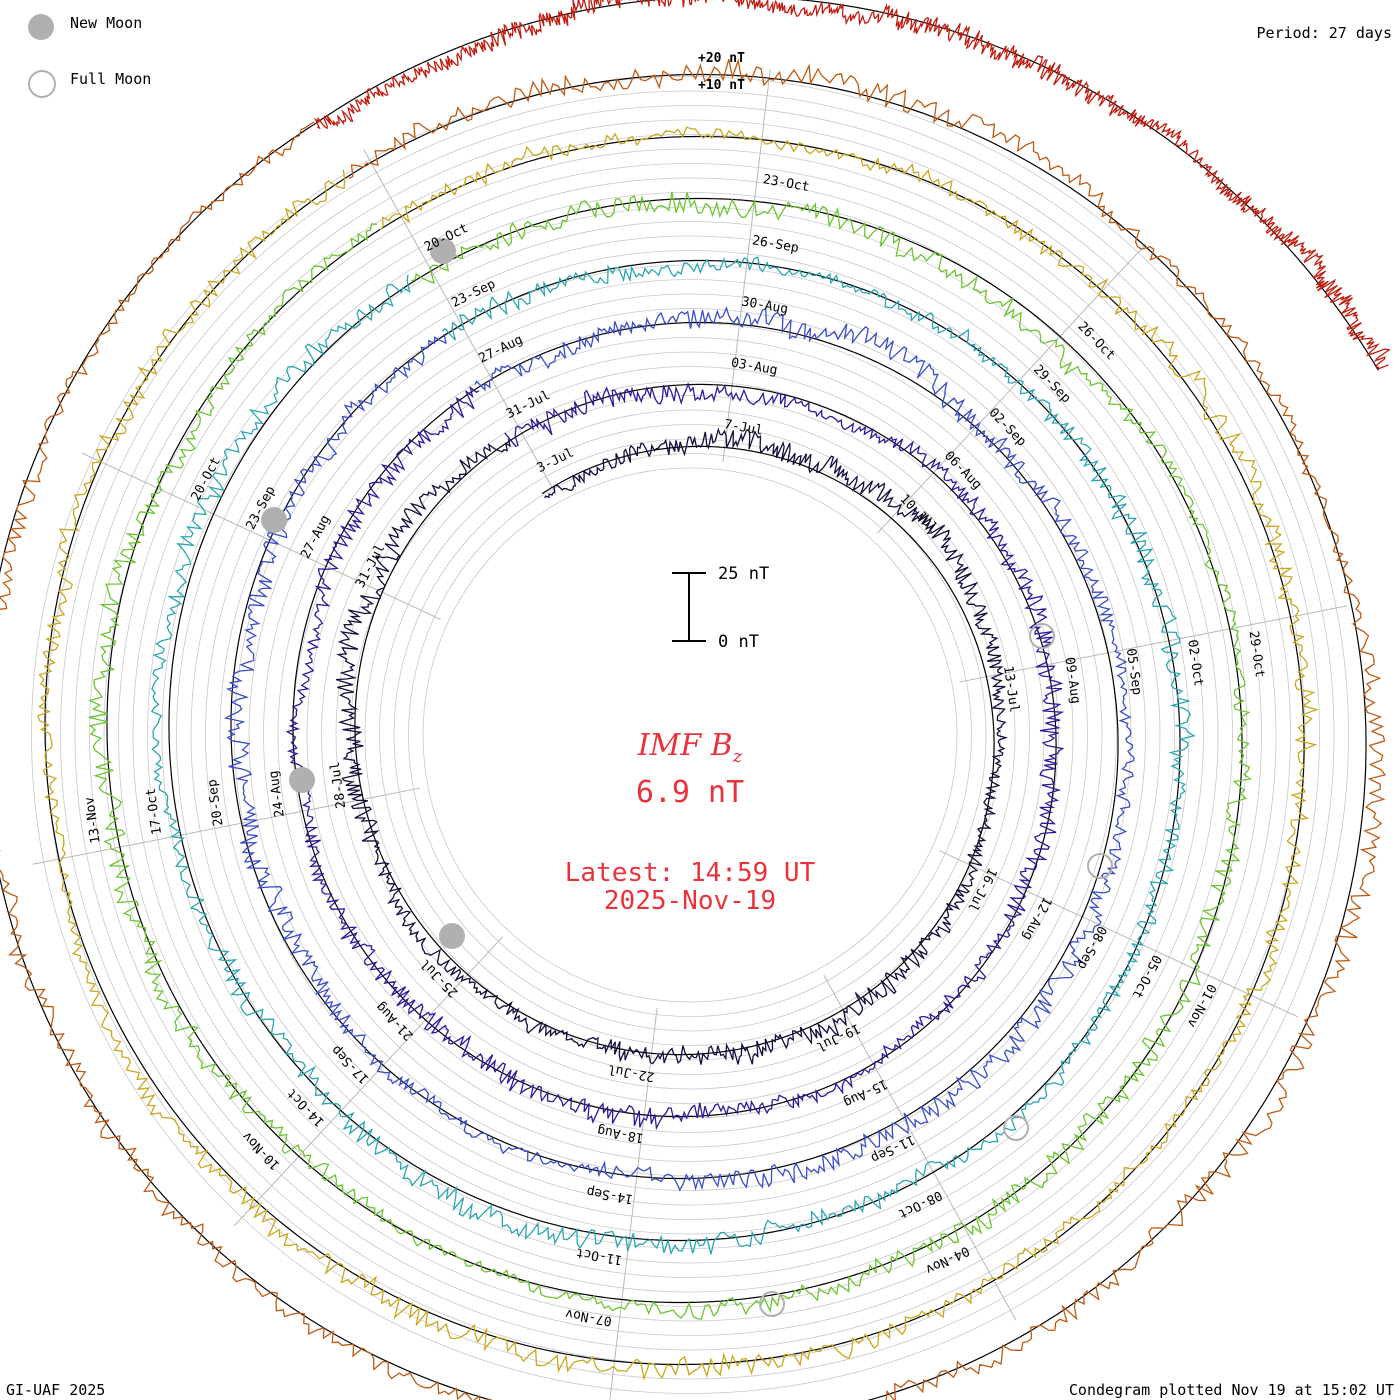 The height and width of the screenshot is (1400, 1400). Describe the element at coordinates (620, 1133) in the screenshot. I see `date-tick-label: 18-Aug` at that location.